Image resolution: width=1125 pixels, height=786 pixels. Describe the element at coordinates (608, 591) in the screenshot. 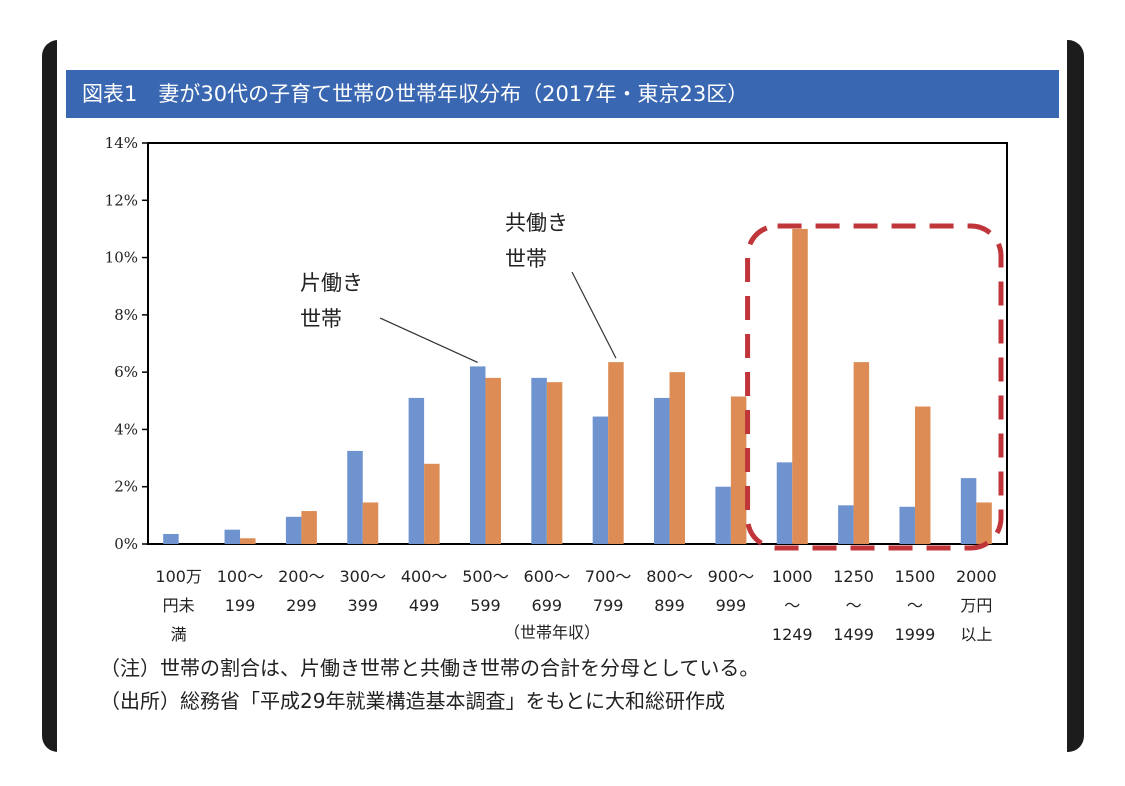

I see `x-tick-label: 700〜 799` at that location.